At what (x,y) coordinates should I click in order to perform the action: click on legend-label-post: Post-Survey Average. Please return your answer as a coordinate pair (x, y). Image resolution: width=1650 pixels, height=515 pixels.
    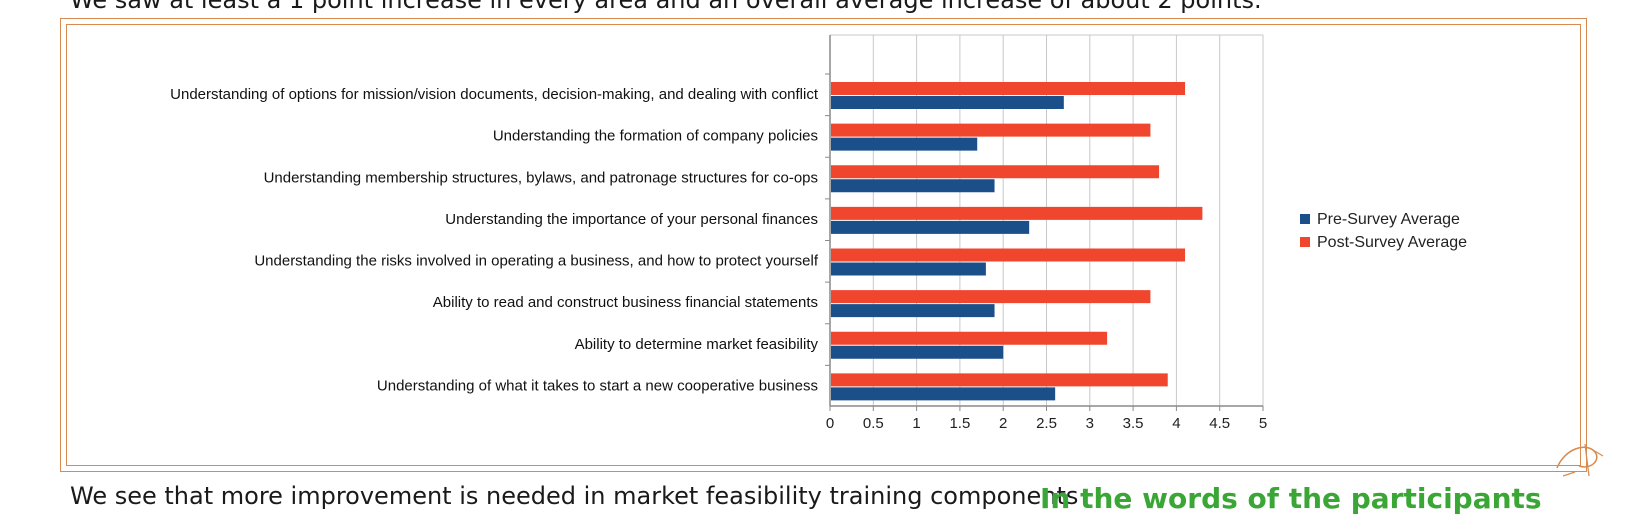
    Looking at the image, I should click on (1392, 242).